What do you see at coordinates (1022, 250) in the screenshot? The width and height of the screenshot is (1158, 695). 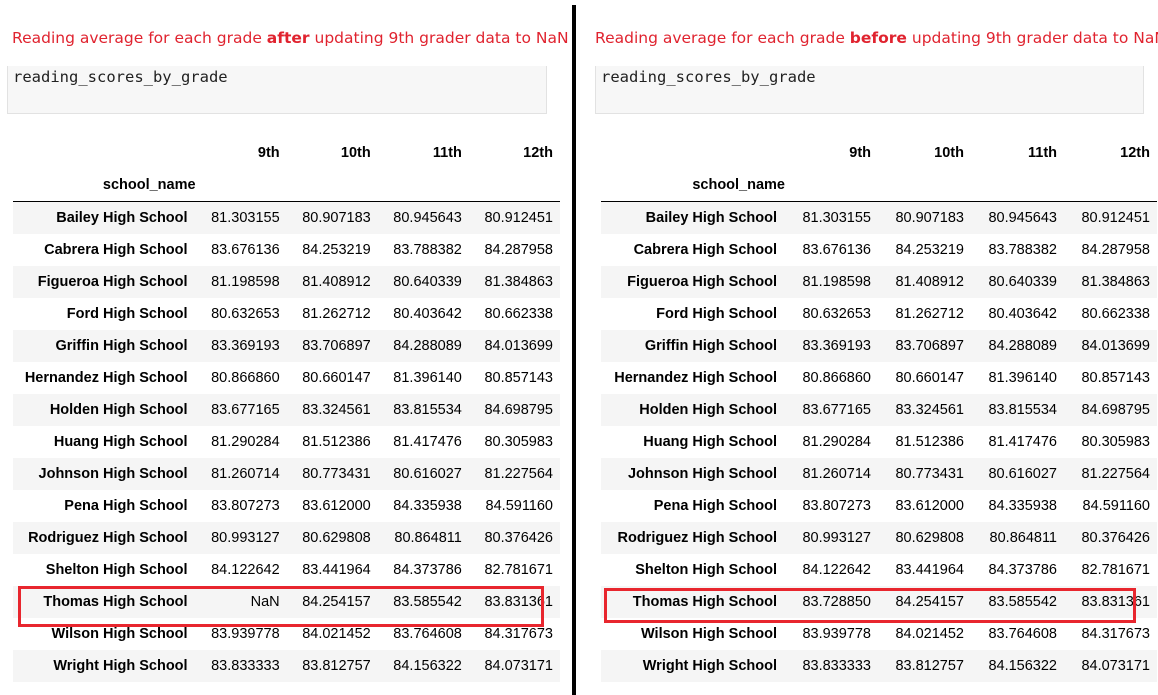 I see `table-cell: 83.788382` at bounding box center [1022, 250].